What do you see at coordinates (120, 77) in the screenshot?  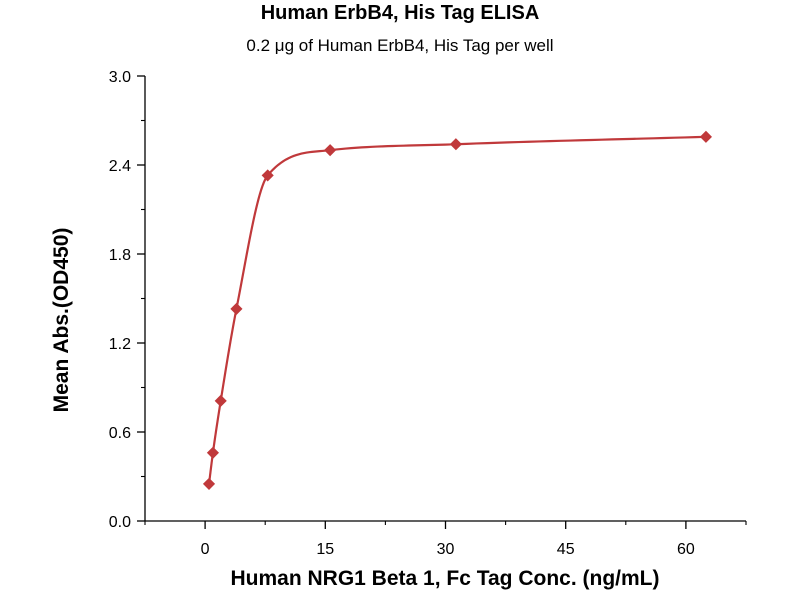 I see `y-tick-label: 3.0` at bounding box center [120, 77].